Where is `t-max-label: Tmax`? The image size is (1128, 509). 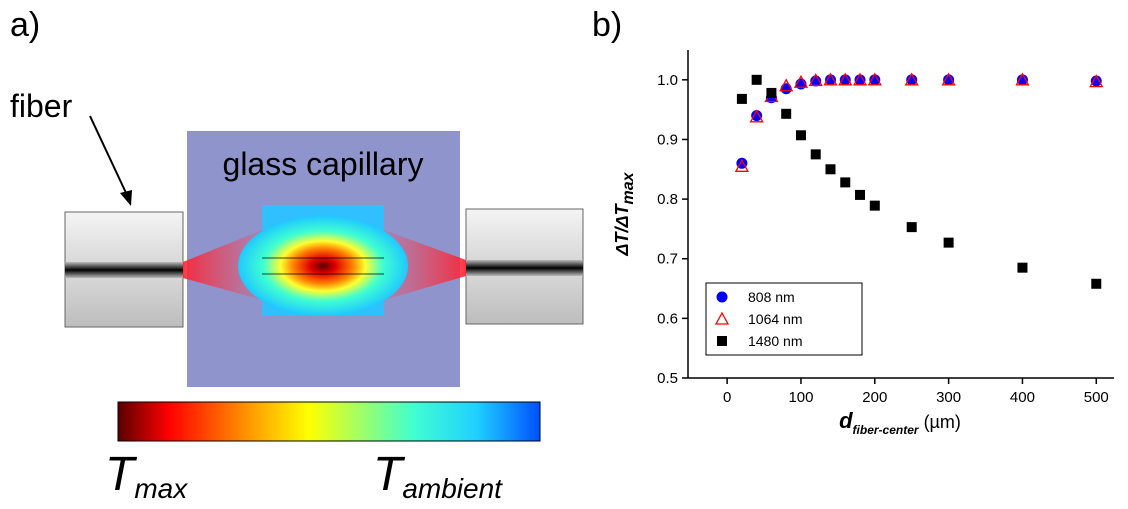
t-max-label: Tmax is located at coordinates (146, 476).